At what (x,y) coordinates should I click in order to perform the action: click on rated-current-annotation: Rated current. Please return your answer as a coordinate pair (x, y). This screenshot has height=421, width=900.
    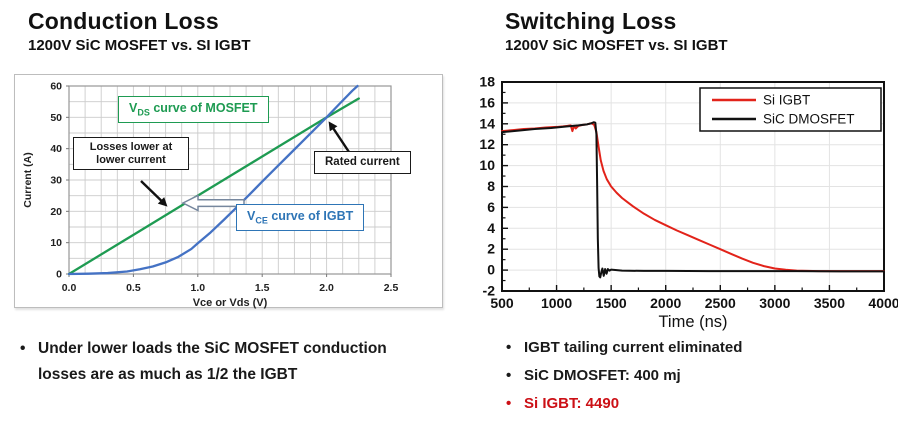
    Looking at the image, I should click on (362, 163).